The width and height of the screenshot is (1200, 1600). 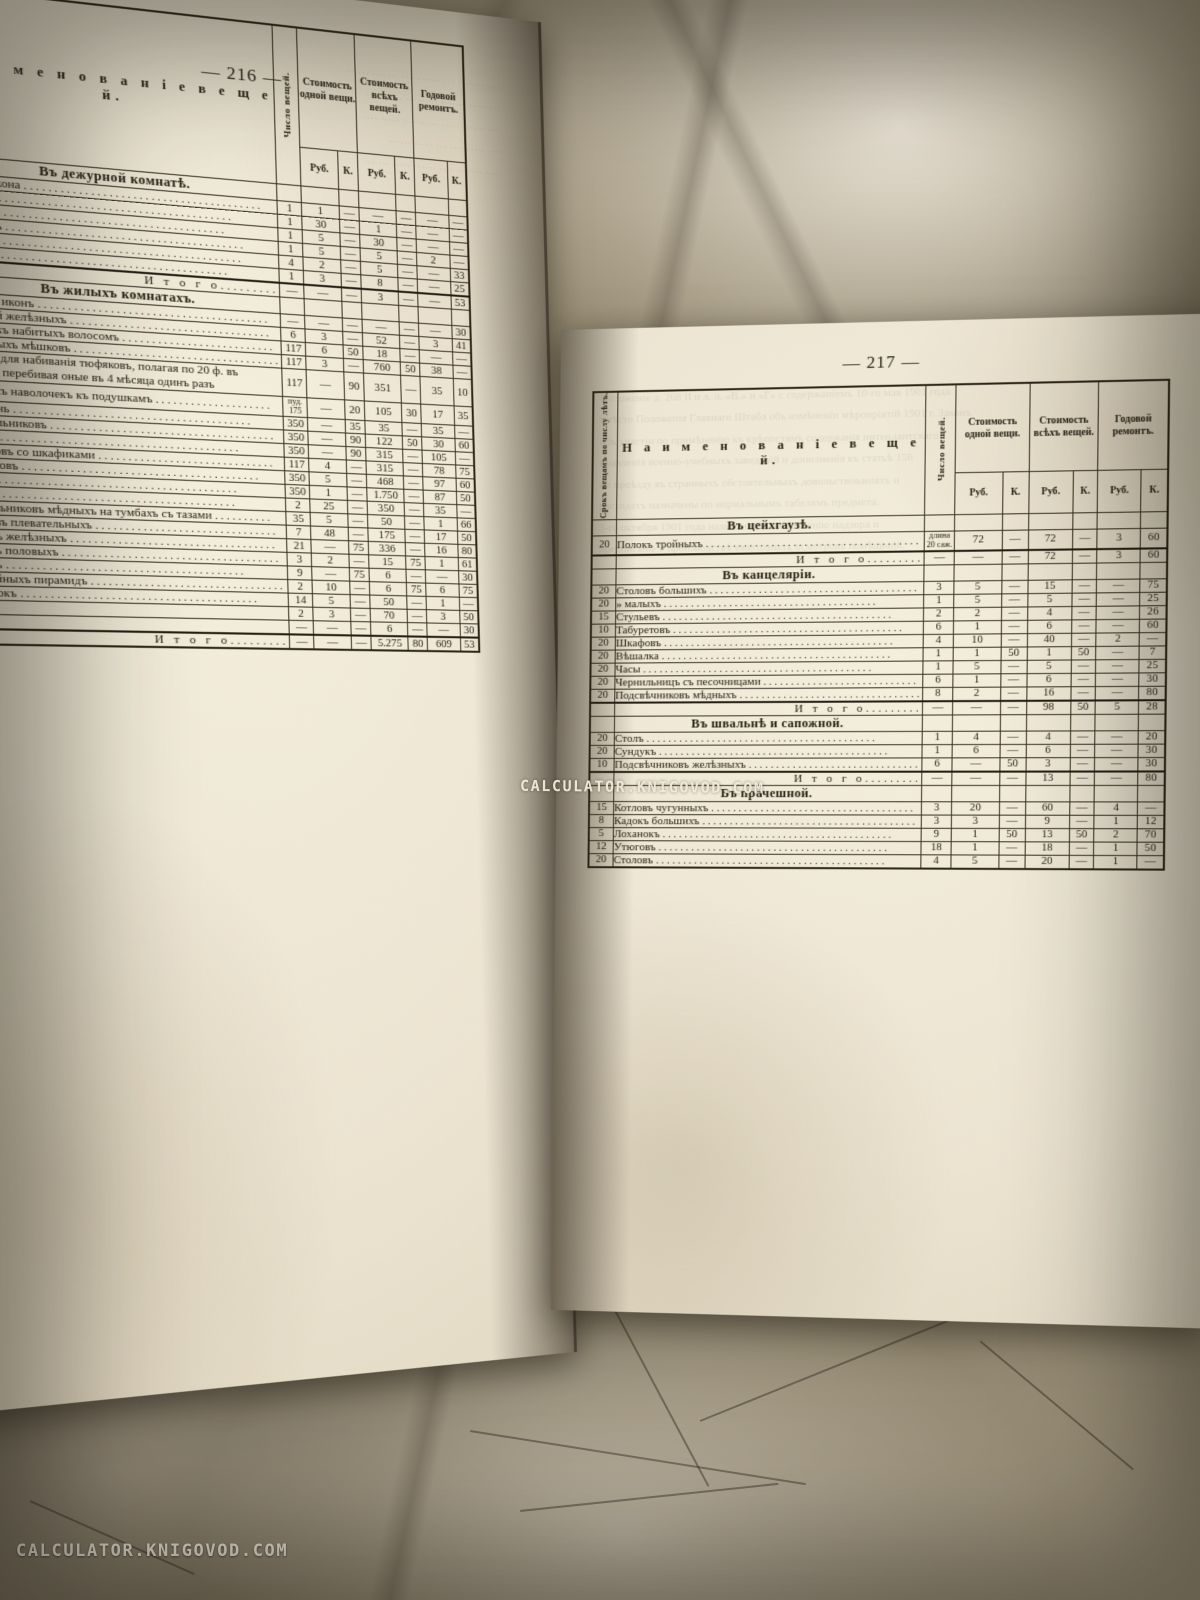 I want to click on cell-all-r: 60, so click(x=1047, y=808).